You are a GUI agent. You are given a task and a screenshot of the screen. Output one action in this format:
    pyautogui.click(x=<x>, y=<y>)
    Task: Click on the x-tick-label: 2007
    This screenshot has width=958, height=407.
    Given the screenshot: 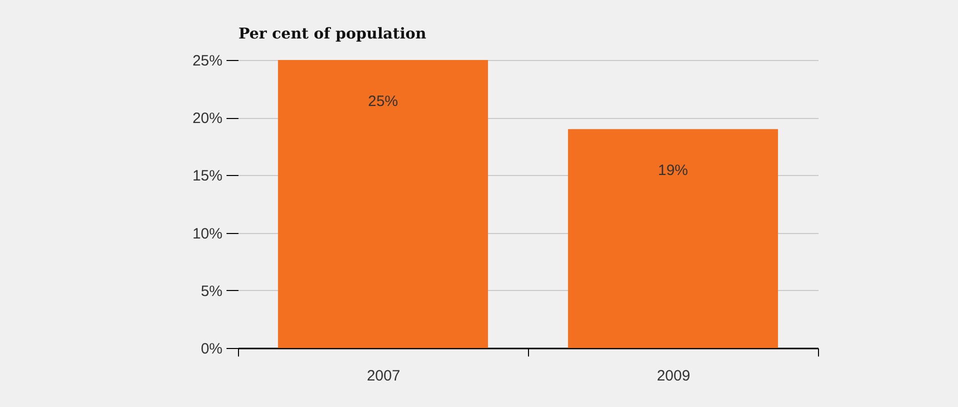 What is the action you would take?
    pyautogui.click(x=383, y=376)
    